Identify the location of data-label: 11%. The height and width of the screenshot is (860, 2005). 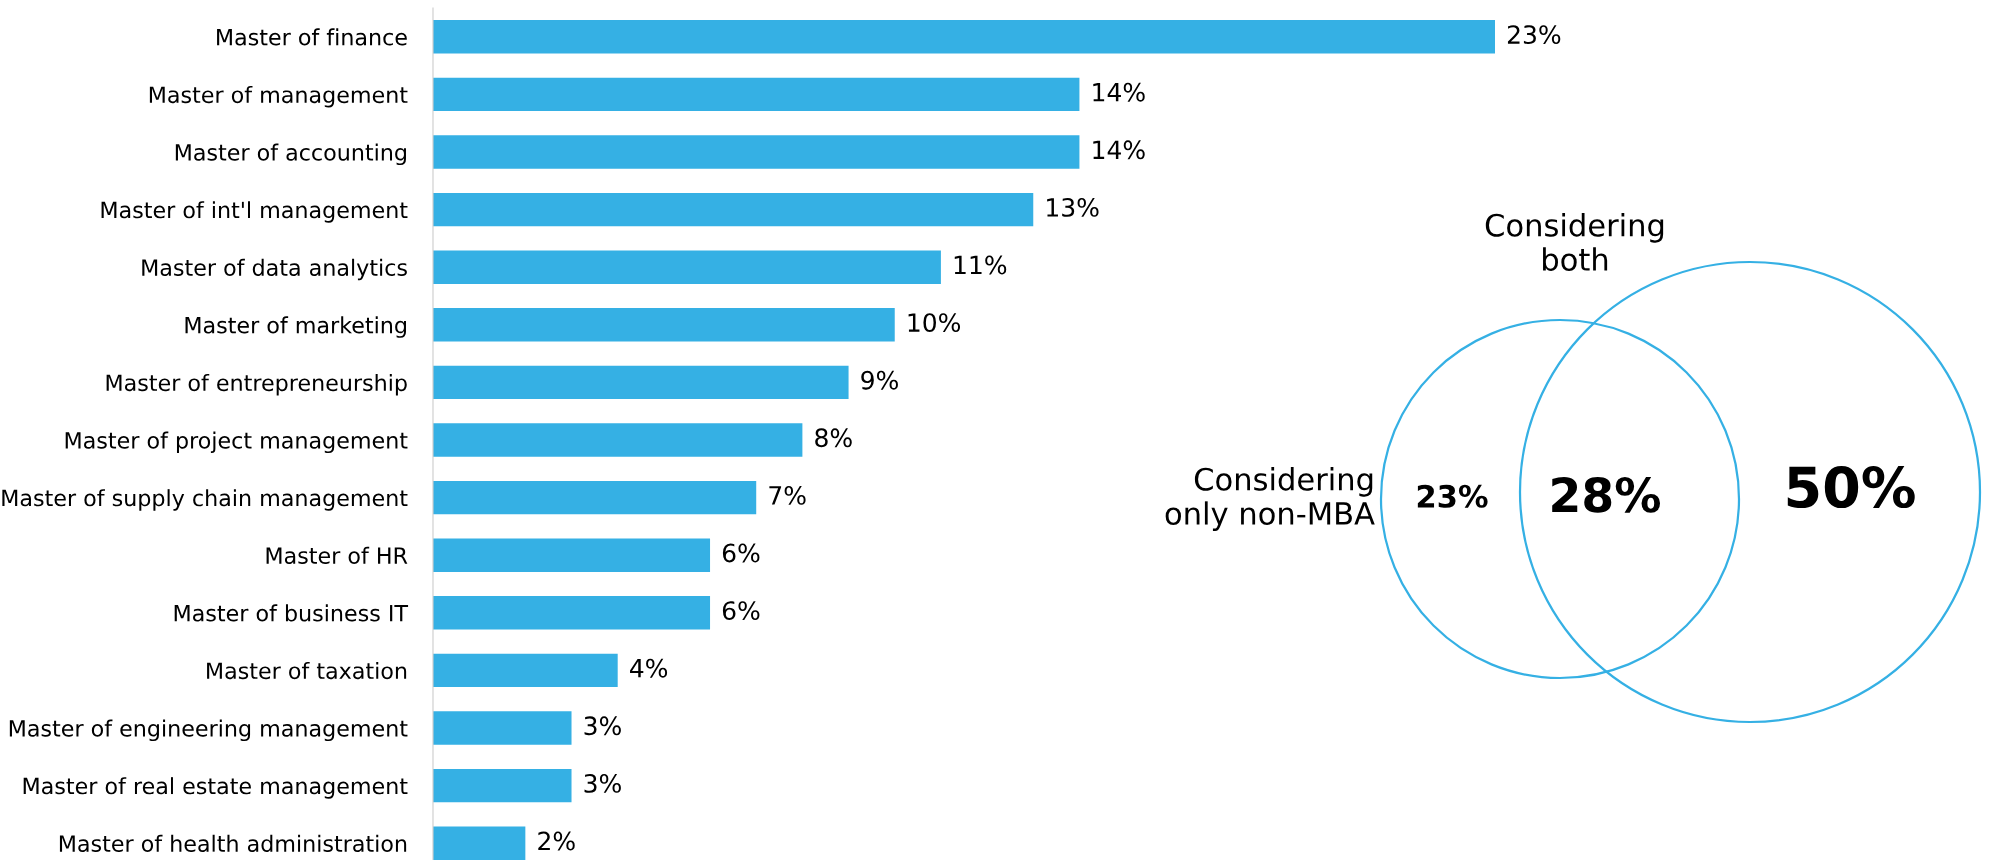
(980, 265).